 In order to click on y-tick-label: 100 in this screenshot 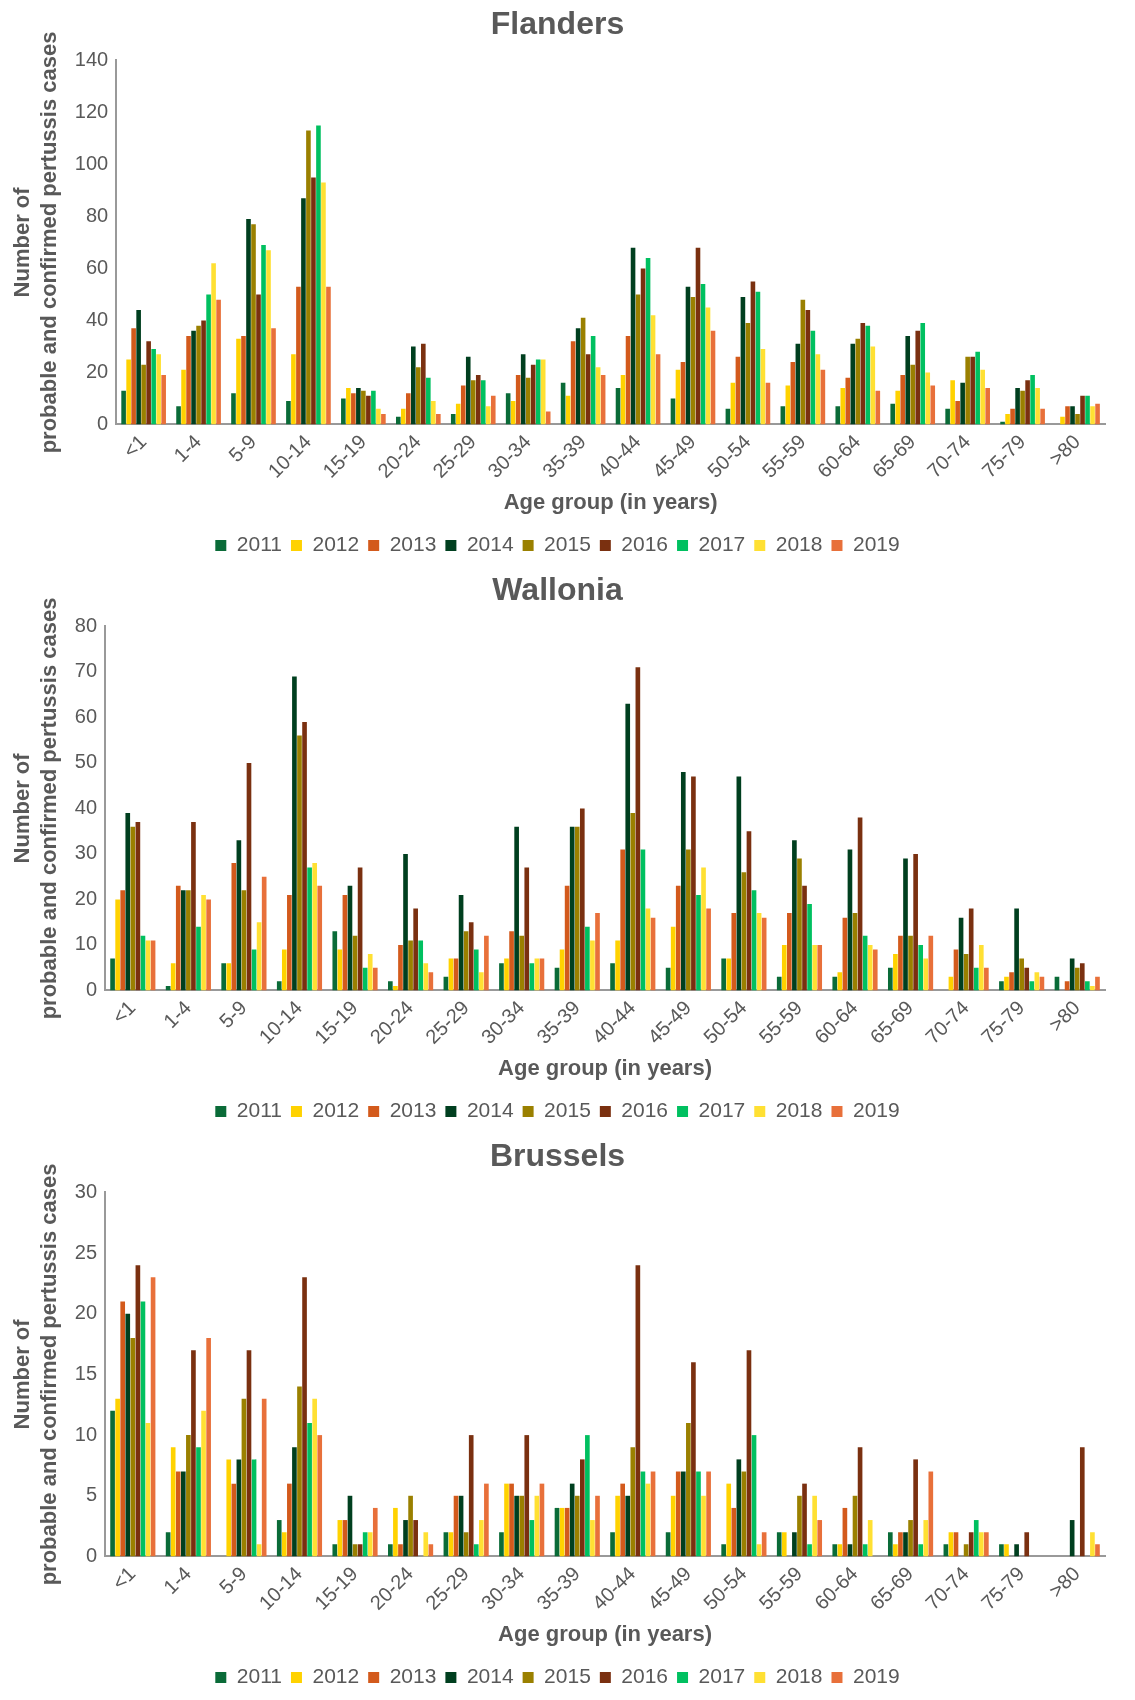, I will do `click(91, 162)`.